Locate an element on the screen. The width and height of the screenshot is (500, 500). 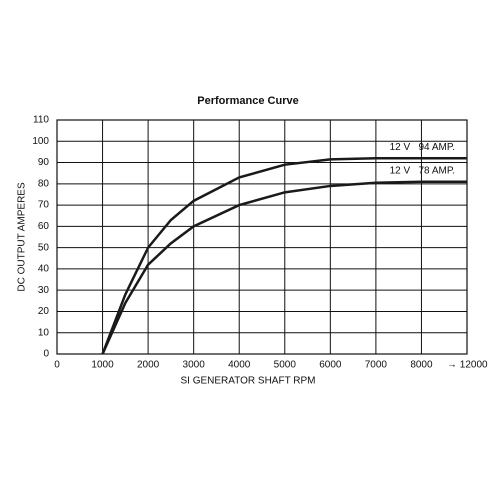
axis-annotation: → 12000 is located at coordinates (467, 365).